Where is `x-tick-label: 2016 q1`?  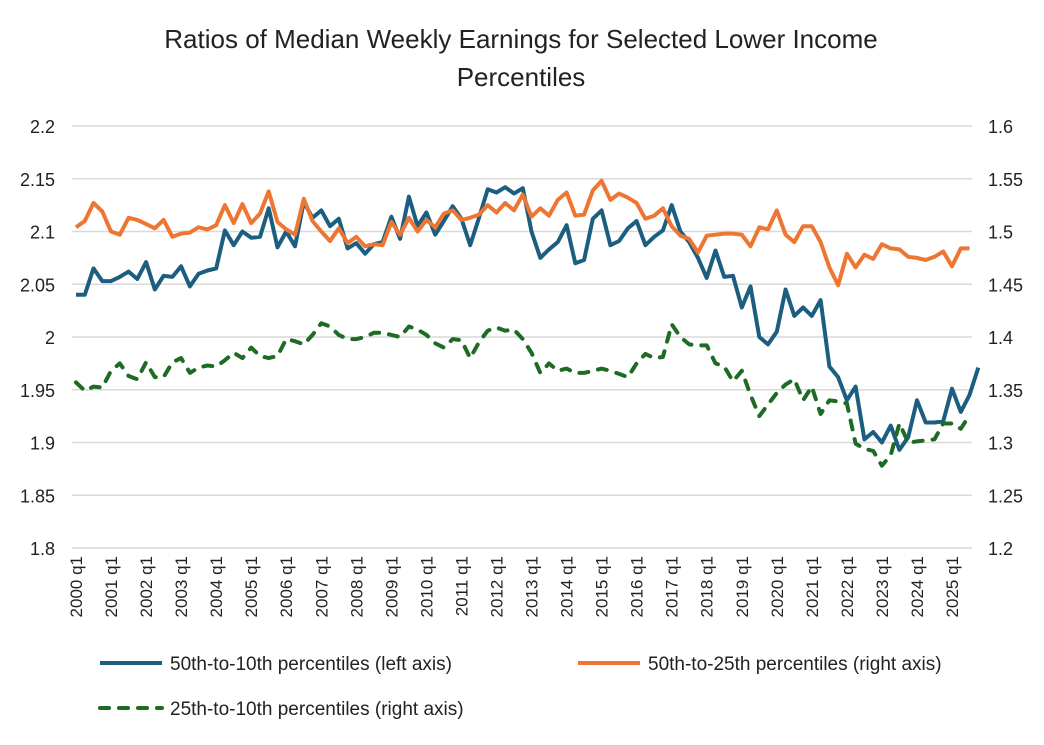 x-tick-label: 2016 q1 is located at coordinates (637, 586).